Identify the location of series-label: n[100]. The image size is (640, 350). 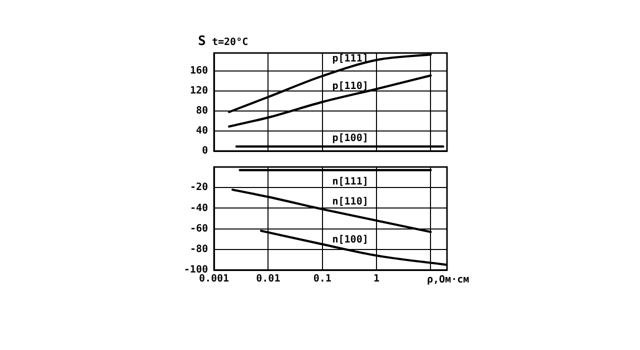
(350, 240).